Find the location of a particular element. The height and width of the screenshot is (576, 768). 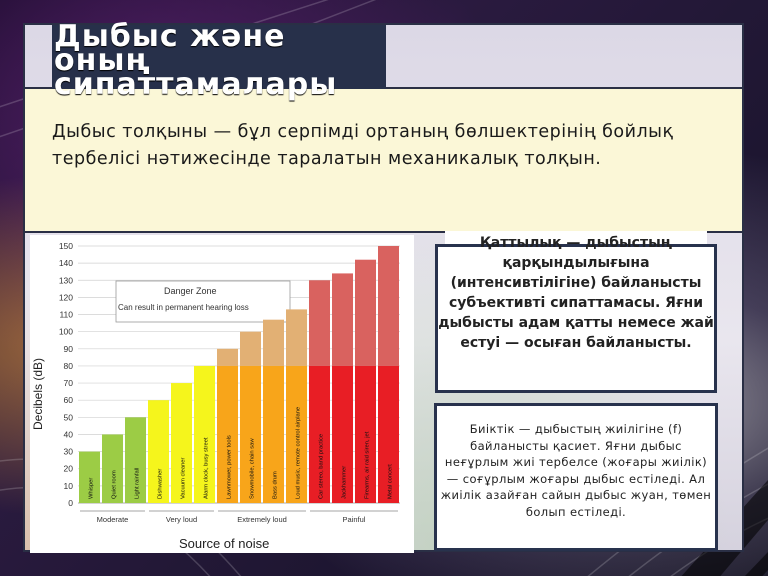

y-tick-label: 130 is located at coordinates (66, 280).